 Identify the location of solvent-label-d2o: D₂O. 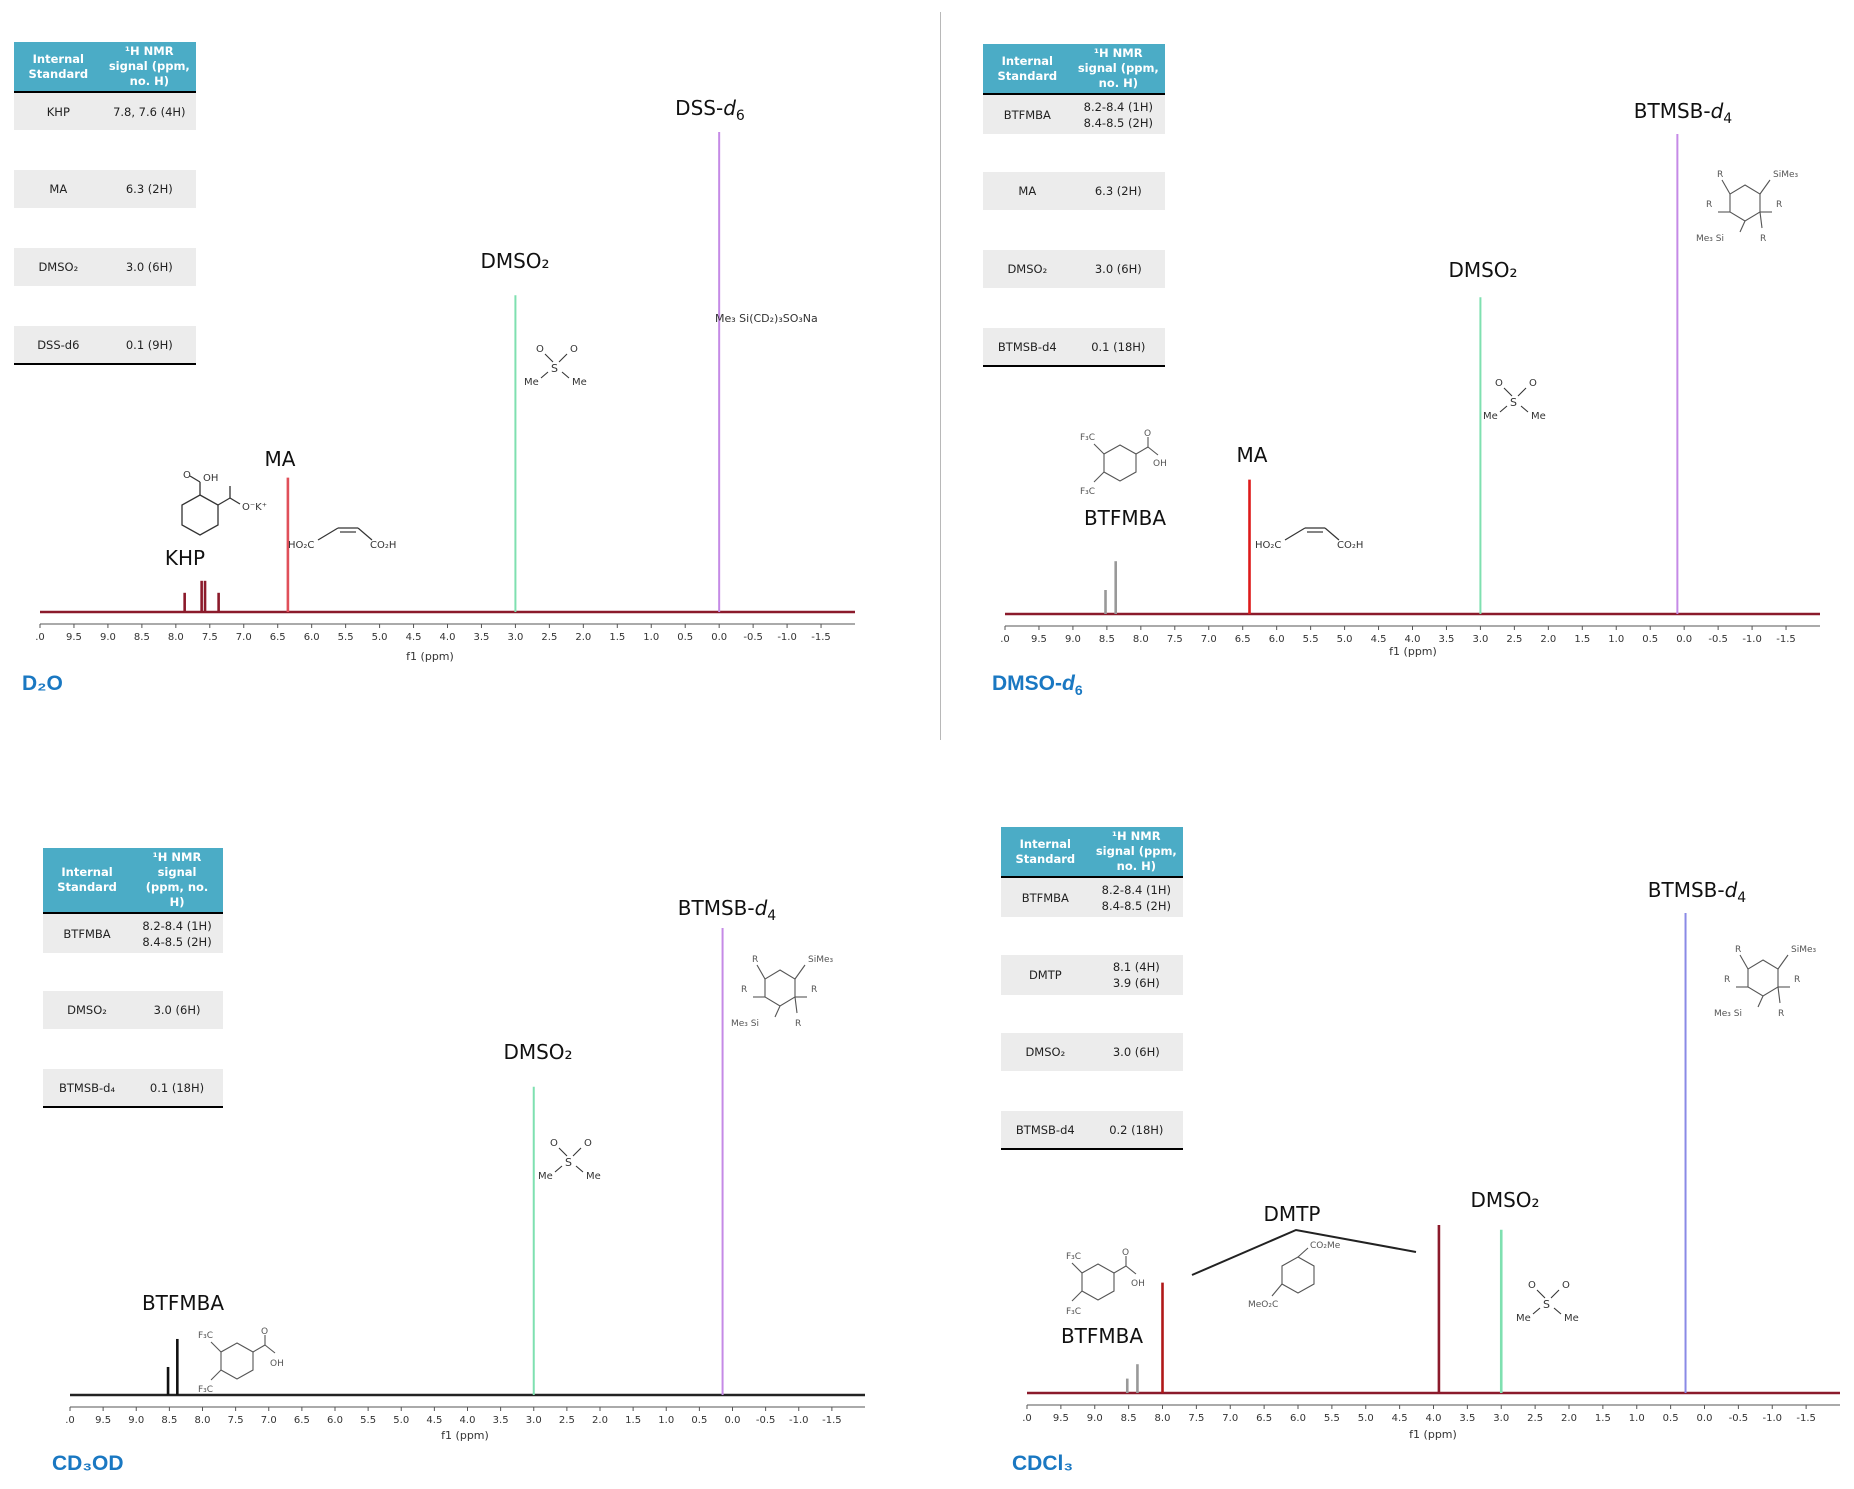
(42, 683).